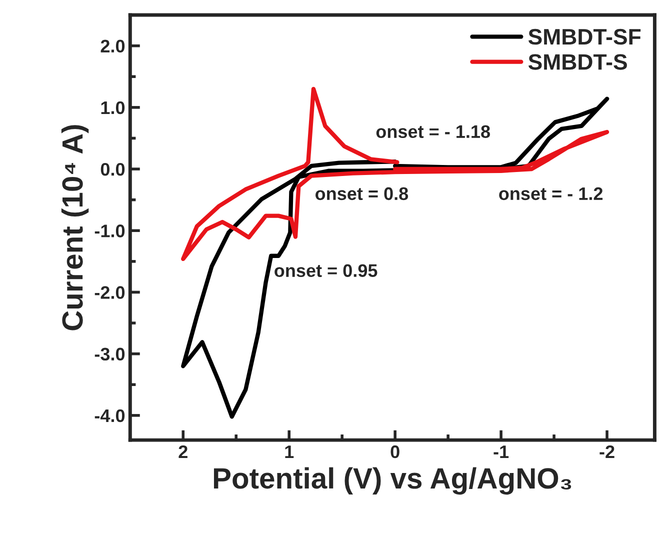 This screenshot has width=664, height=536. Describe the element at coordinates (109, 354) in the screenshot. I see `y-tick-label: -3.0` at that location.